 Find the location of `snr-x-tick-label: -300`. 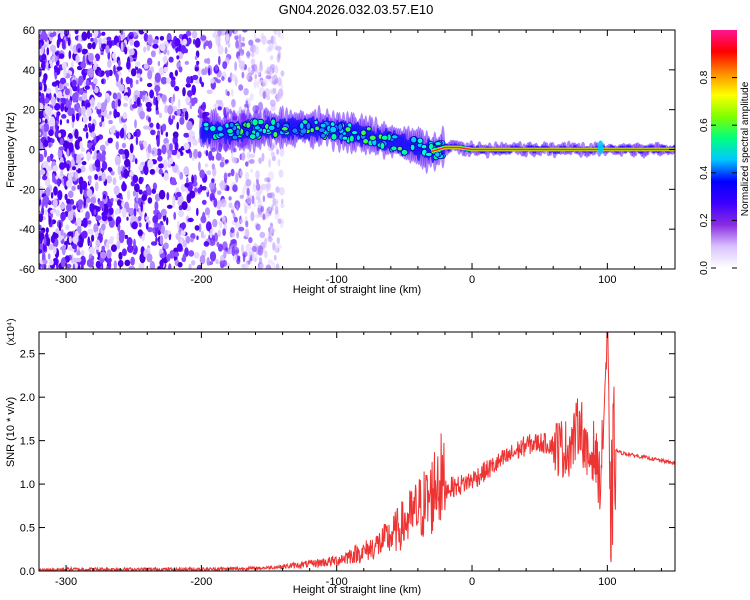

snr-x-tick-label: -300 is located at coordinates (66, 582).